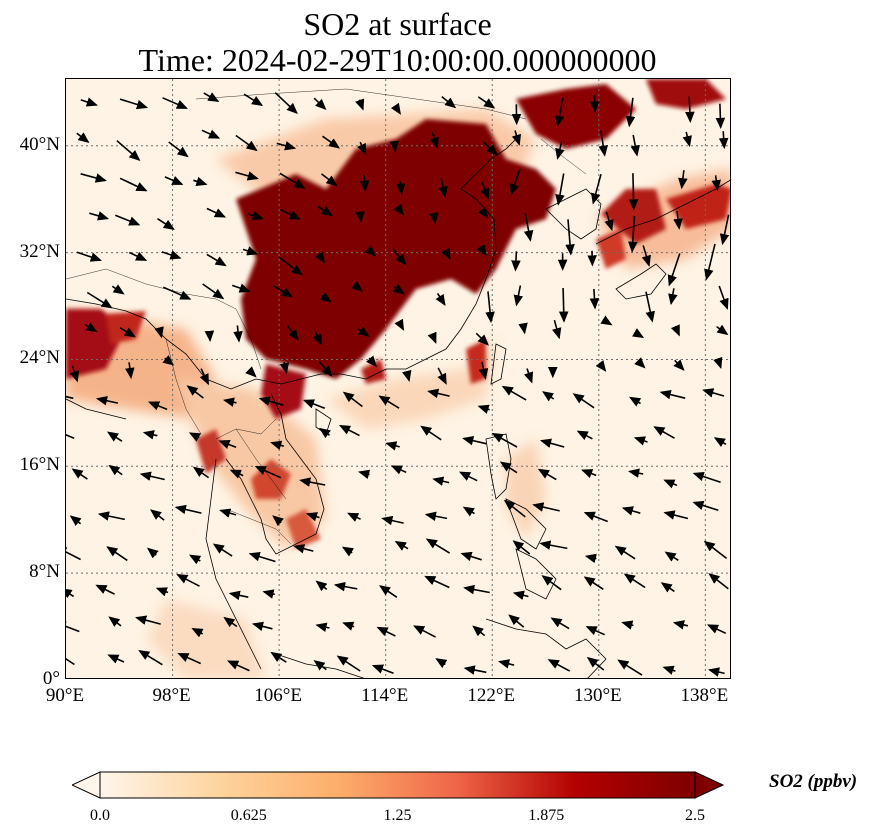  Describe the element at coordinates (597, 695) in the screenshot. I see `longitude-tick-label: 130°E` at that location.